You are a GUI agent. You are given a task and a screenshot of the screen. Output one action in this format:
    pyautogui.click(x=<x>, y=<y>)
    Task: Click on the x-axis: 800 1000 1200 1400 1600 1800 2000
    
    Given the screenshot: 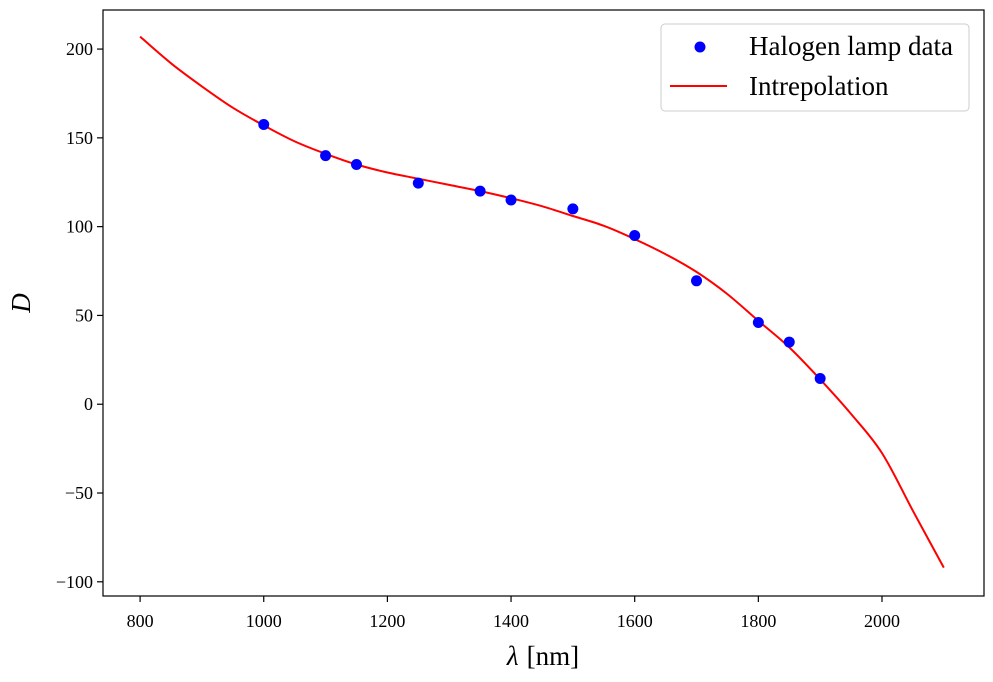 What is the action you would take?
    pyautogui.click(x=513, y=613)
    